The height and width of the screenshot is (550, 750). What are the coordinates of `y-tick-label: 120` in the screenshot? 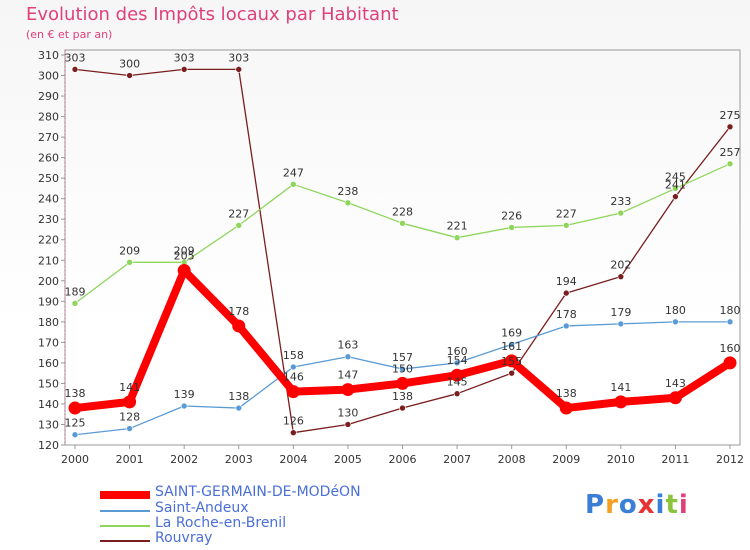 It's located at (48, 445).